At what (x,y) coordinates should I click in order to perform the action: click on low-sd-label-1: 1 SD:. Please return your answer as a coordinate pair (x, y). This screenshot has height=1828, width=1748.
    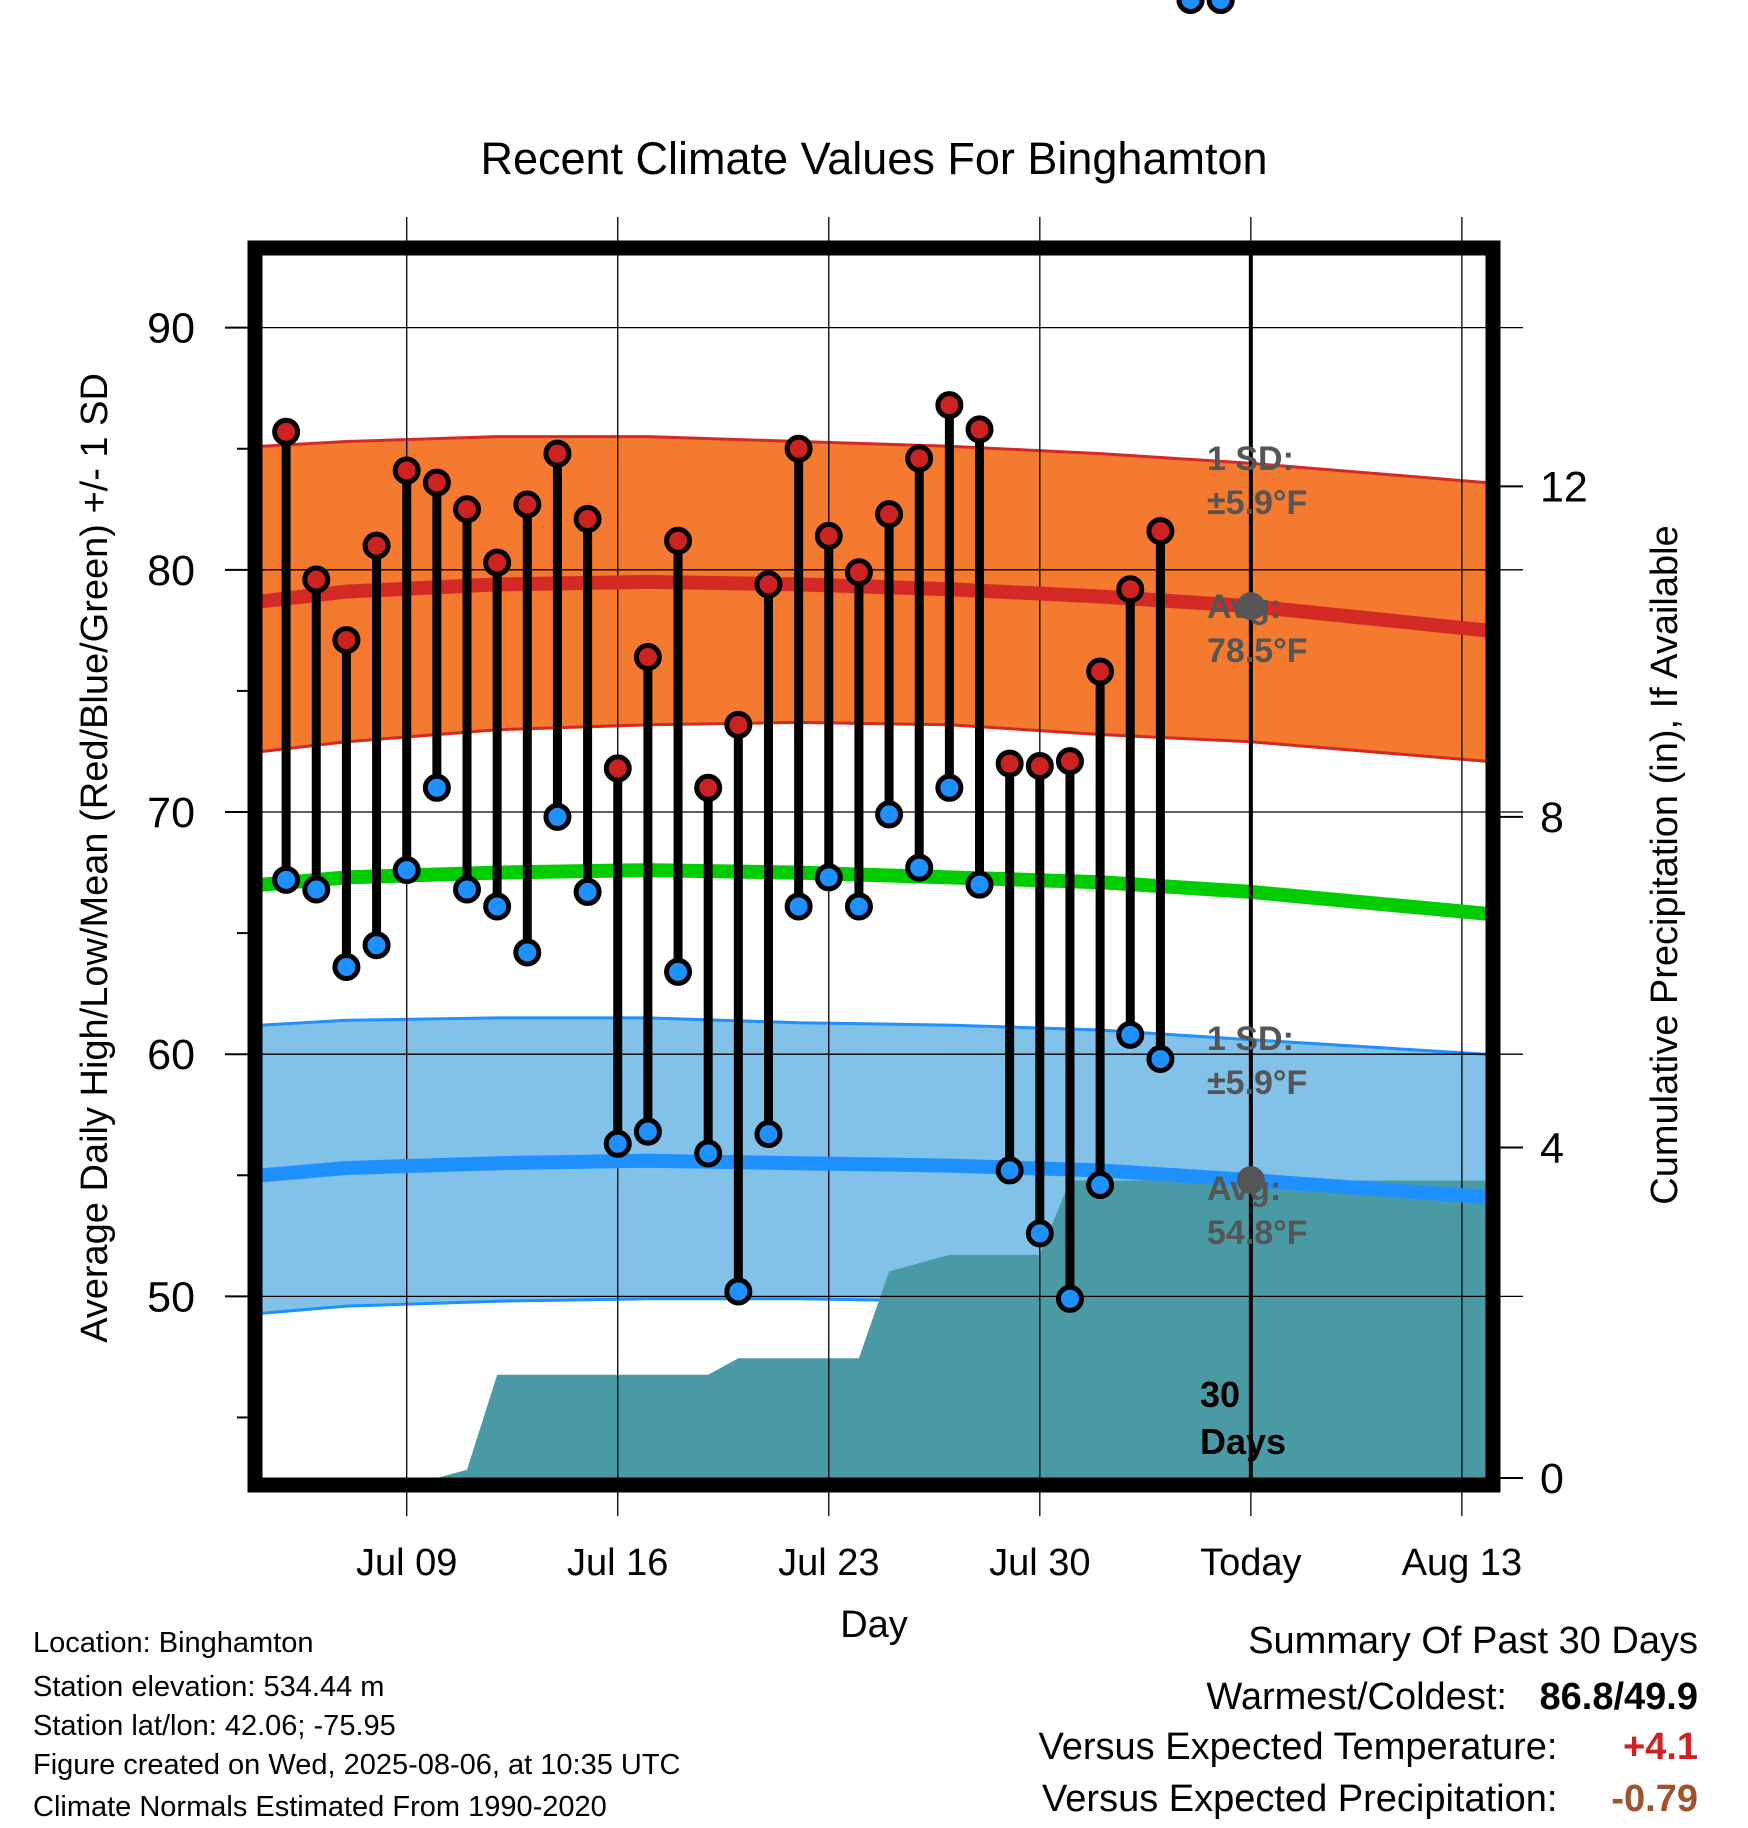
    Looking at the image, I should click on (1250, 1039).